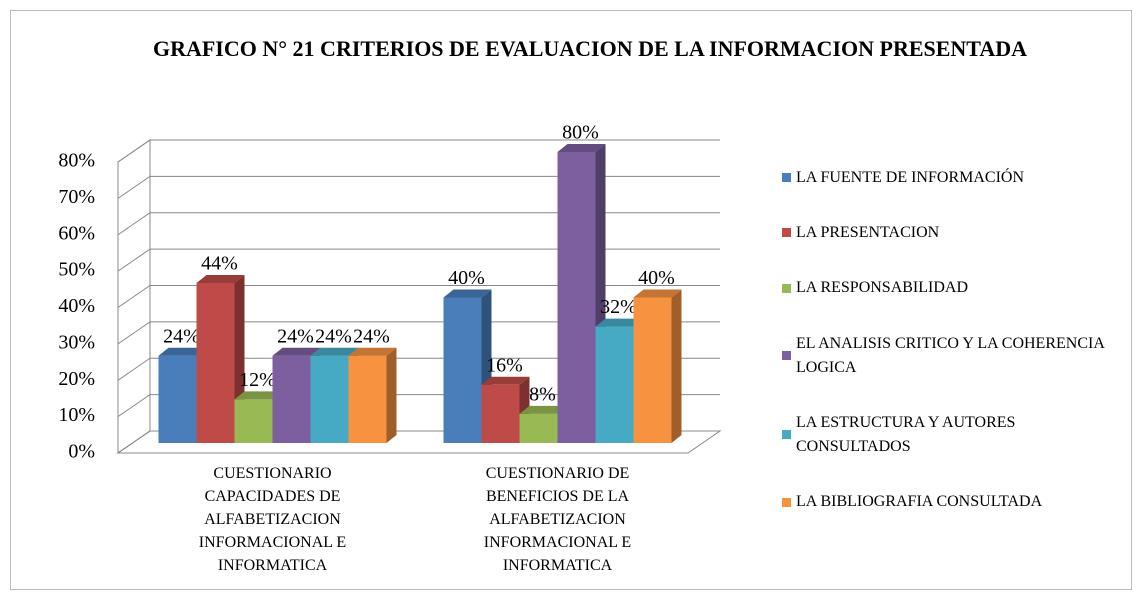 The image size is (1142, 599). I want to click on legend-item: LA RESPONSABILIDAD, so click(954, 288).